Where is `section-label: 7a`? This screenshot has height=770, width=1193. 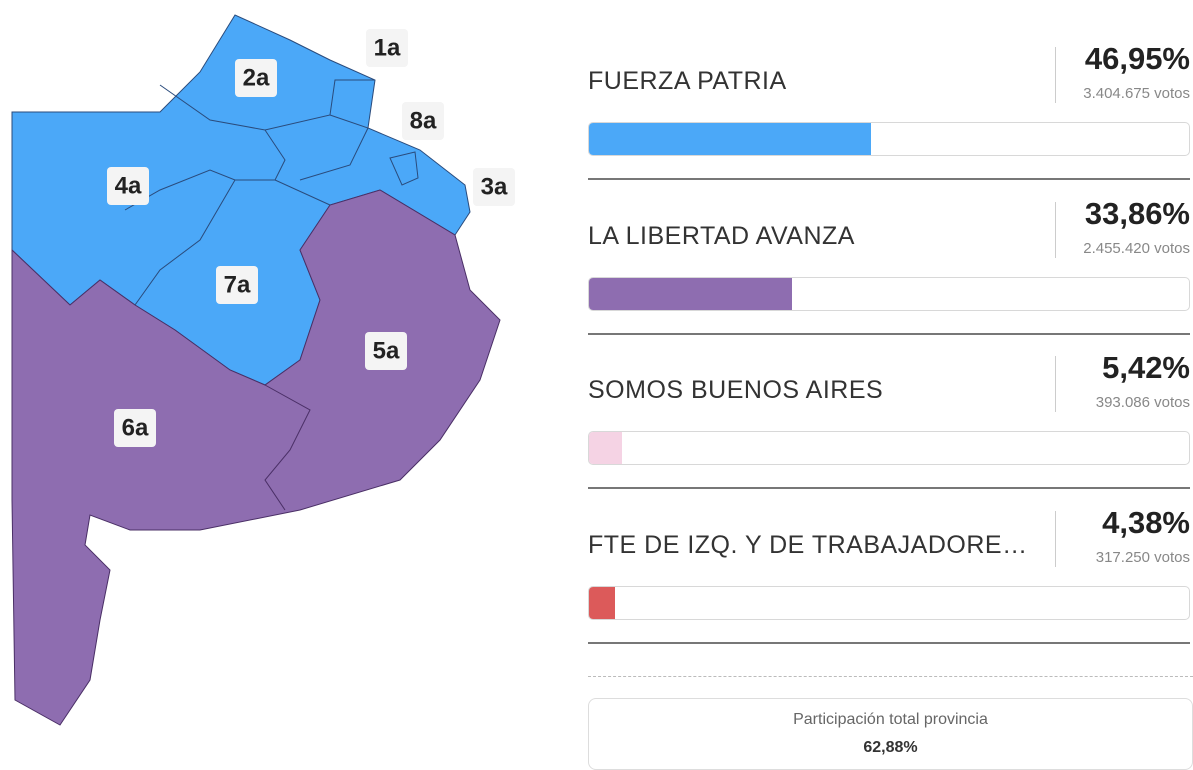
section-label: 7a is located at coordinates (237, 285).